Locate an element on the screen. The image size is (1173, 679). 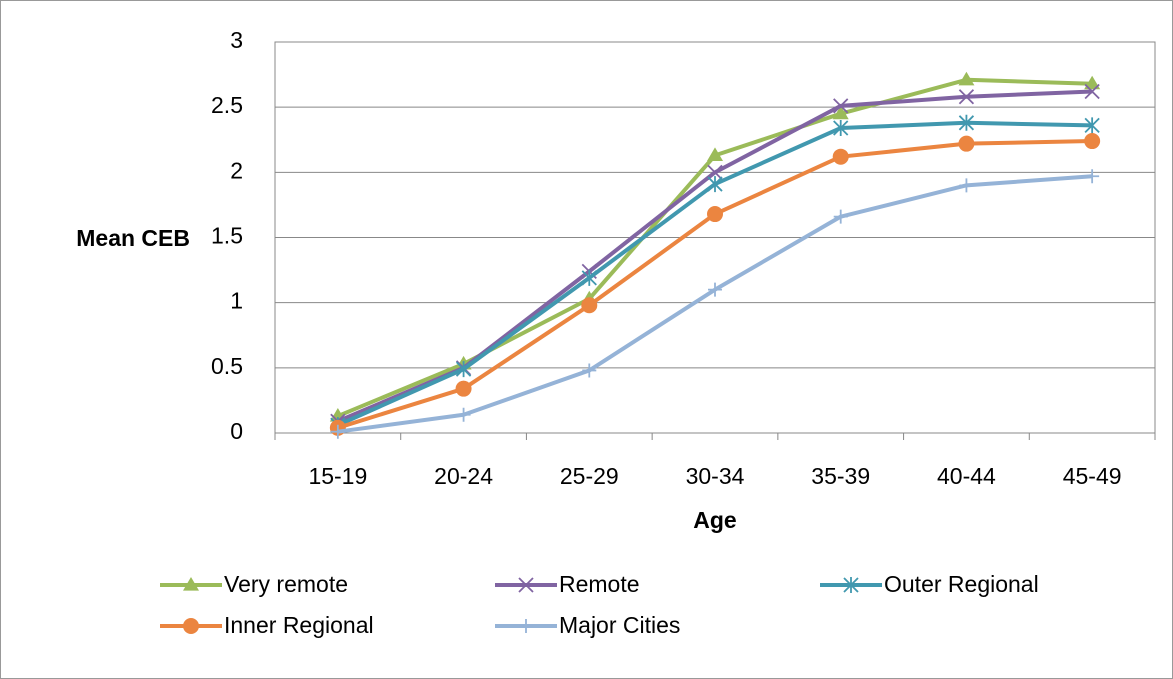
x-tick-label: 35-39 is located at coordinates (840, 476).